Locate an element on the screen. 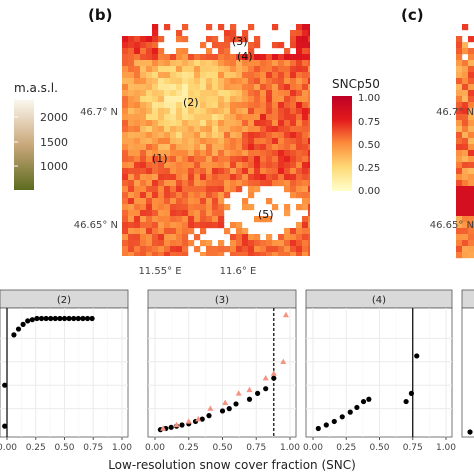  x-tick-label: 0.25 is located at coordinates (189, 448).